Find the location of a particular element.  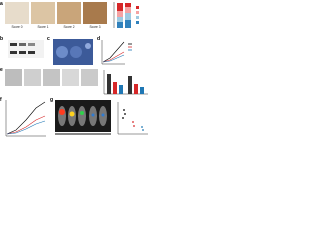

caption-strip is located at coordinates (83, 134).